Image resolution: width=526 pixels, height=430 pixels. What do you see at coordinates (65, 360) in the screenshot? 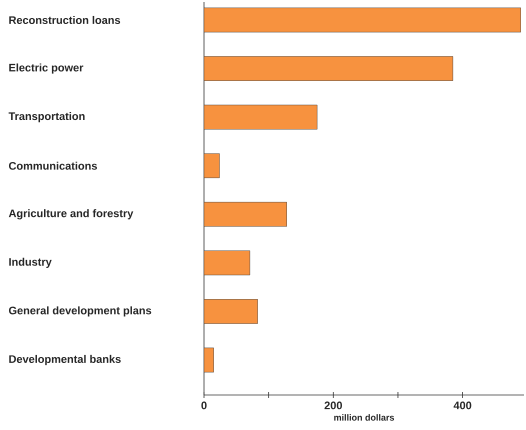
I see `y-tick-label: Developmental banks` at bounding box center [65, 360].